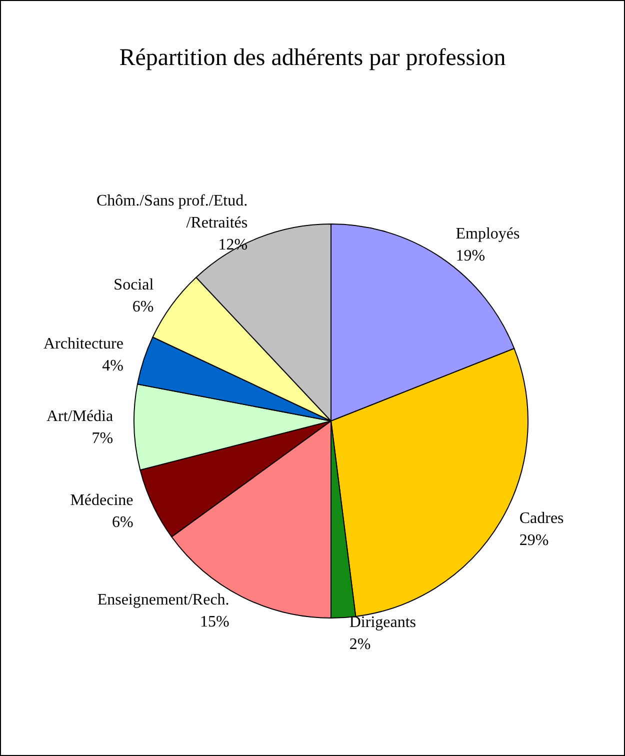  Describe the element at coordinates (134, 285) in the screenshot. I see `slice-label: Social` at that location.